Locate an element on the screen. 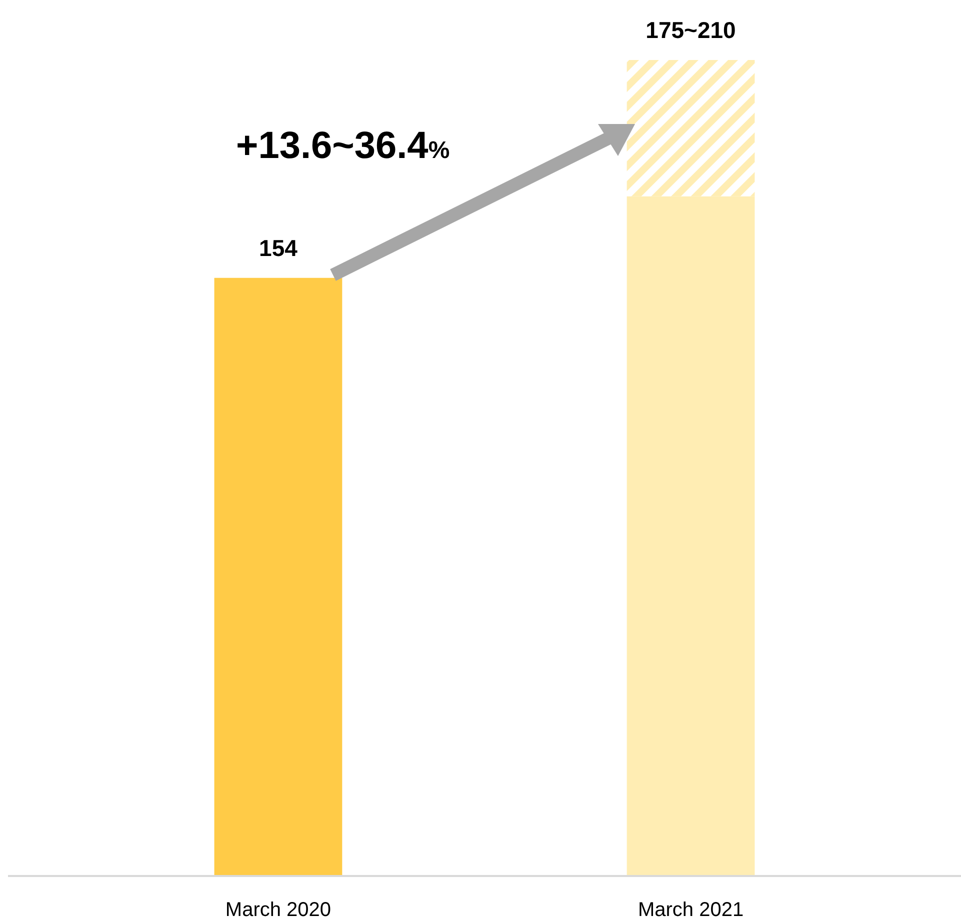 This screenshot has width=961, height=924. x-tick-label: March 2020 is located at coordinates (278, 910).